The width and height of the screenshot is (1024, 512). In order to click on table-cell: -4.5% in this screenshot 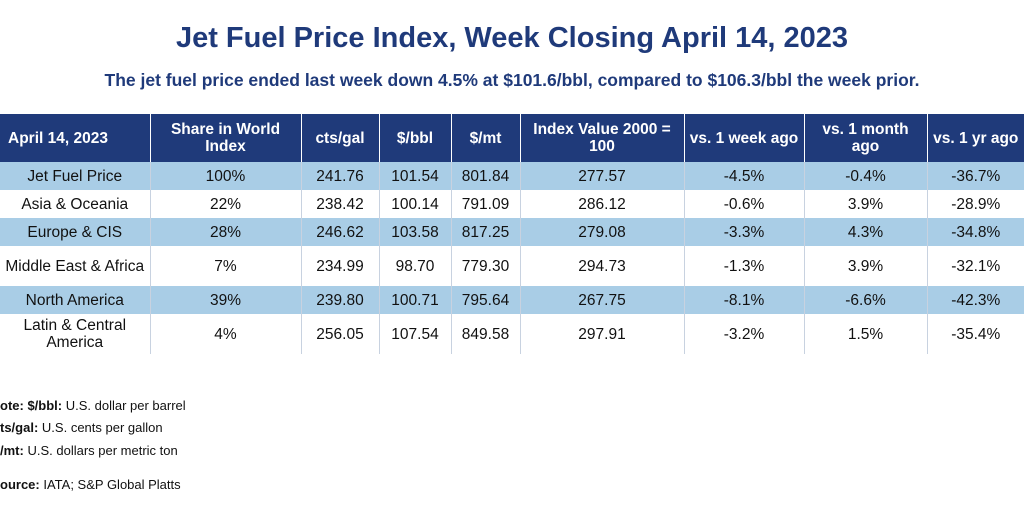, I will do `click(743, 176)`.